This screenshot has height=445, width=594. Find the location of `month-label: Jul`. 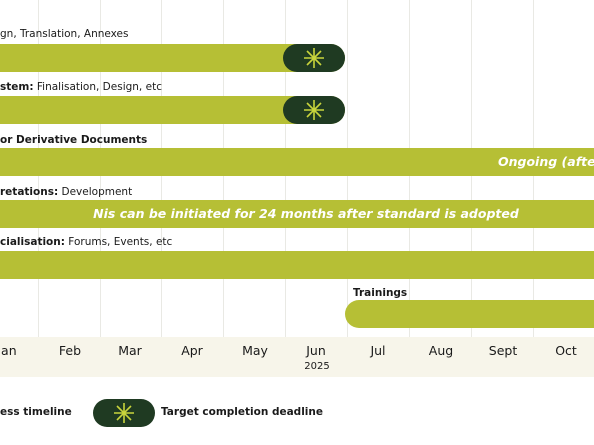

month-label: Jul is located at coordinates (378, 350).